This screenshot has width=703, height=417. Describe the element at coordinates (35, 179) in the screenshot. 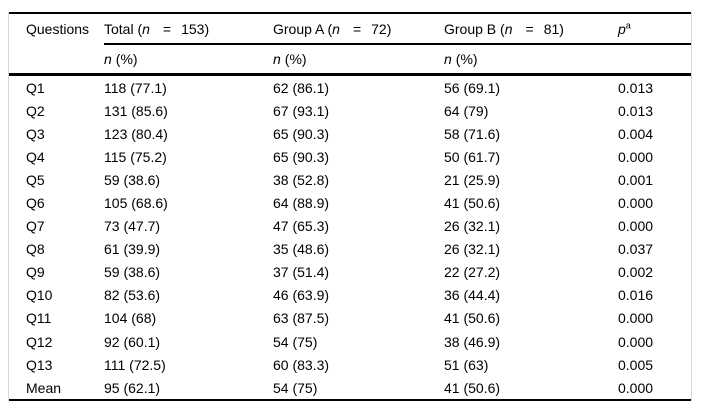

I see `question-cell: Q5` at that location.